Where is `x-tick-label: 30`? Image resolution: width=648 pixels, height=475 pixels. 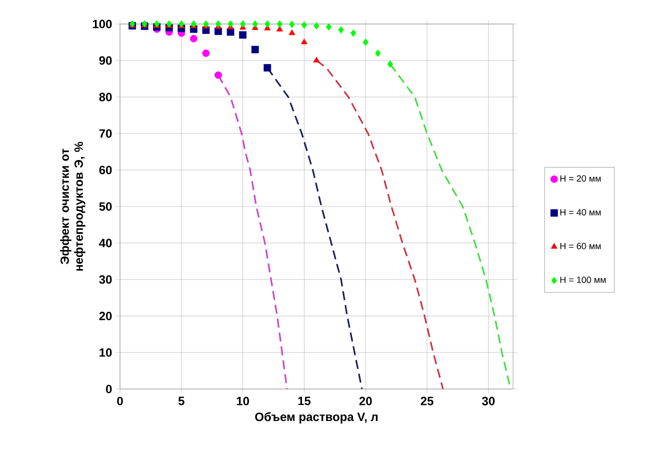
x-tick-label: 30 is located at coordinates (488, 401).